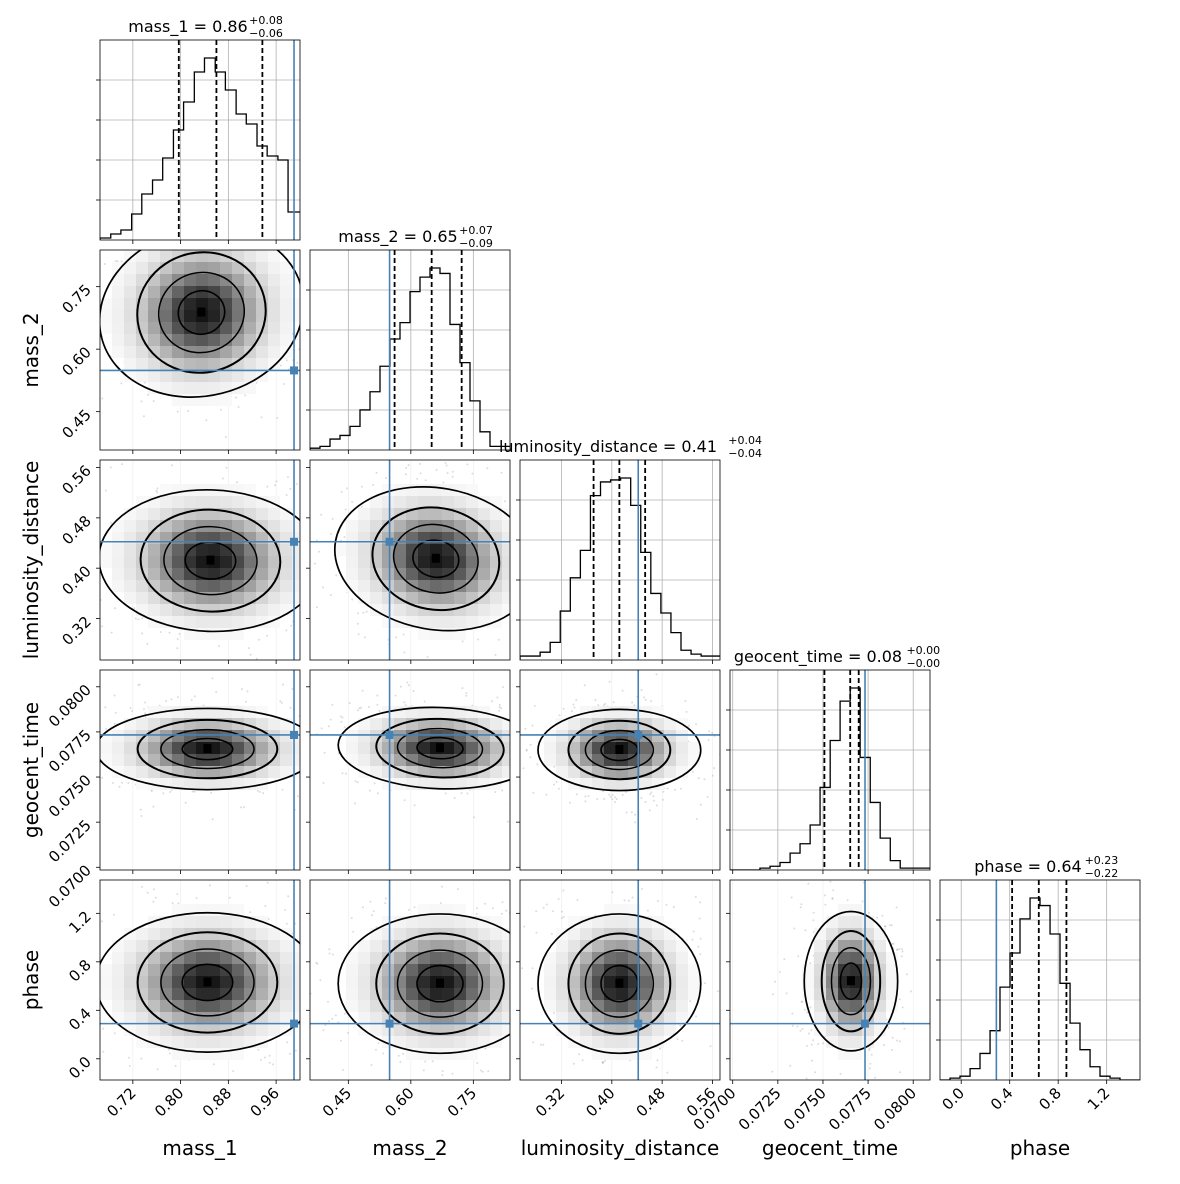 Image resolution: width=1180 pixels, height=1184 pixels. What do you see at coordinates (476, 243) in the screenshot?
I see `title-mass_2-minus: −0.09` at bounding box center [476, 243].